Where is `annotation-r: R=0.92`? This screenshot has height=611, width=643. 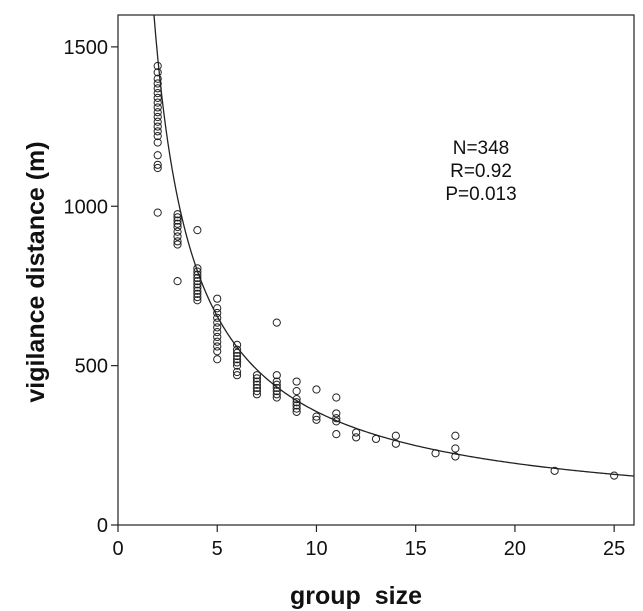
annotation-r: R=0.92 is located at coordinates (481, 171).